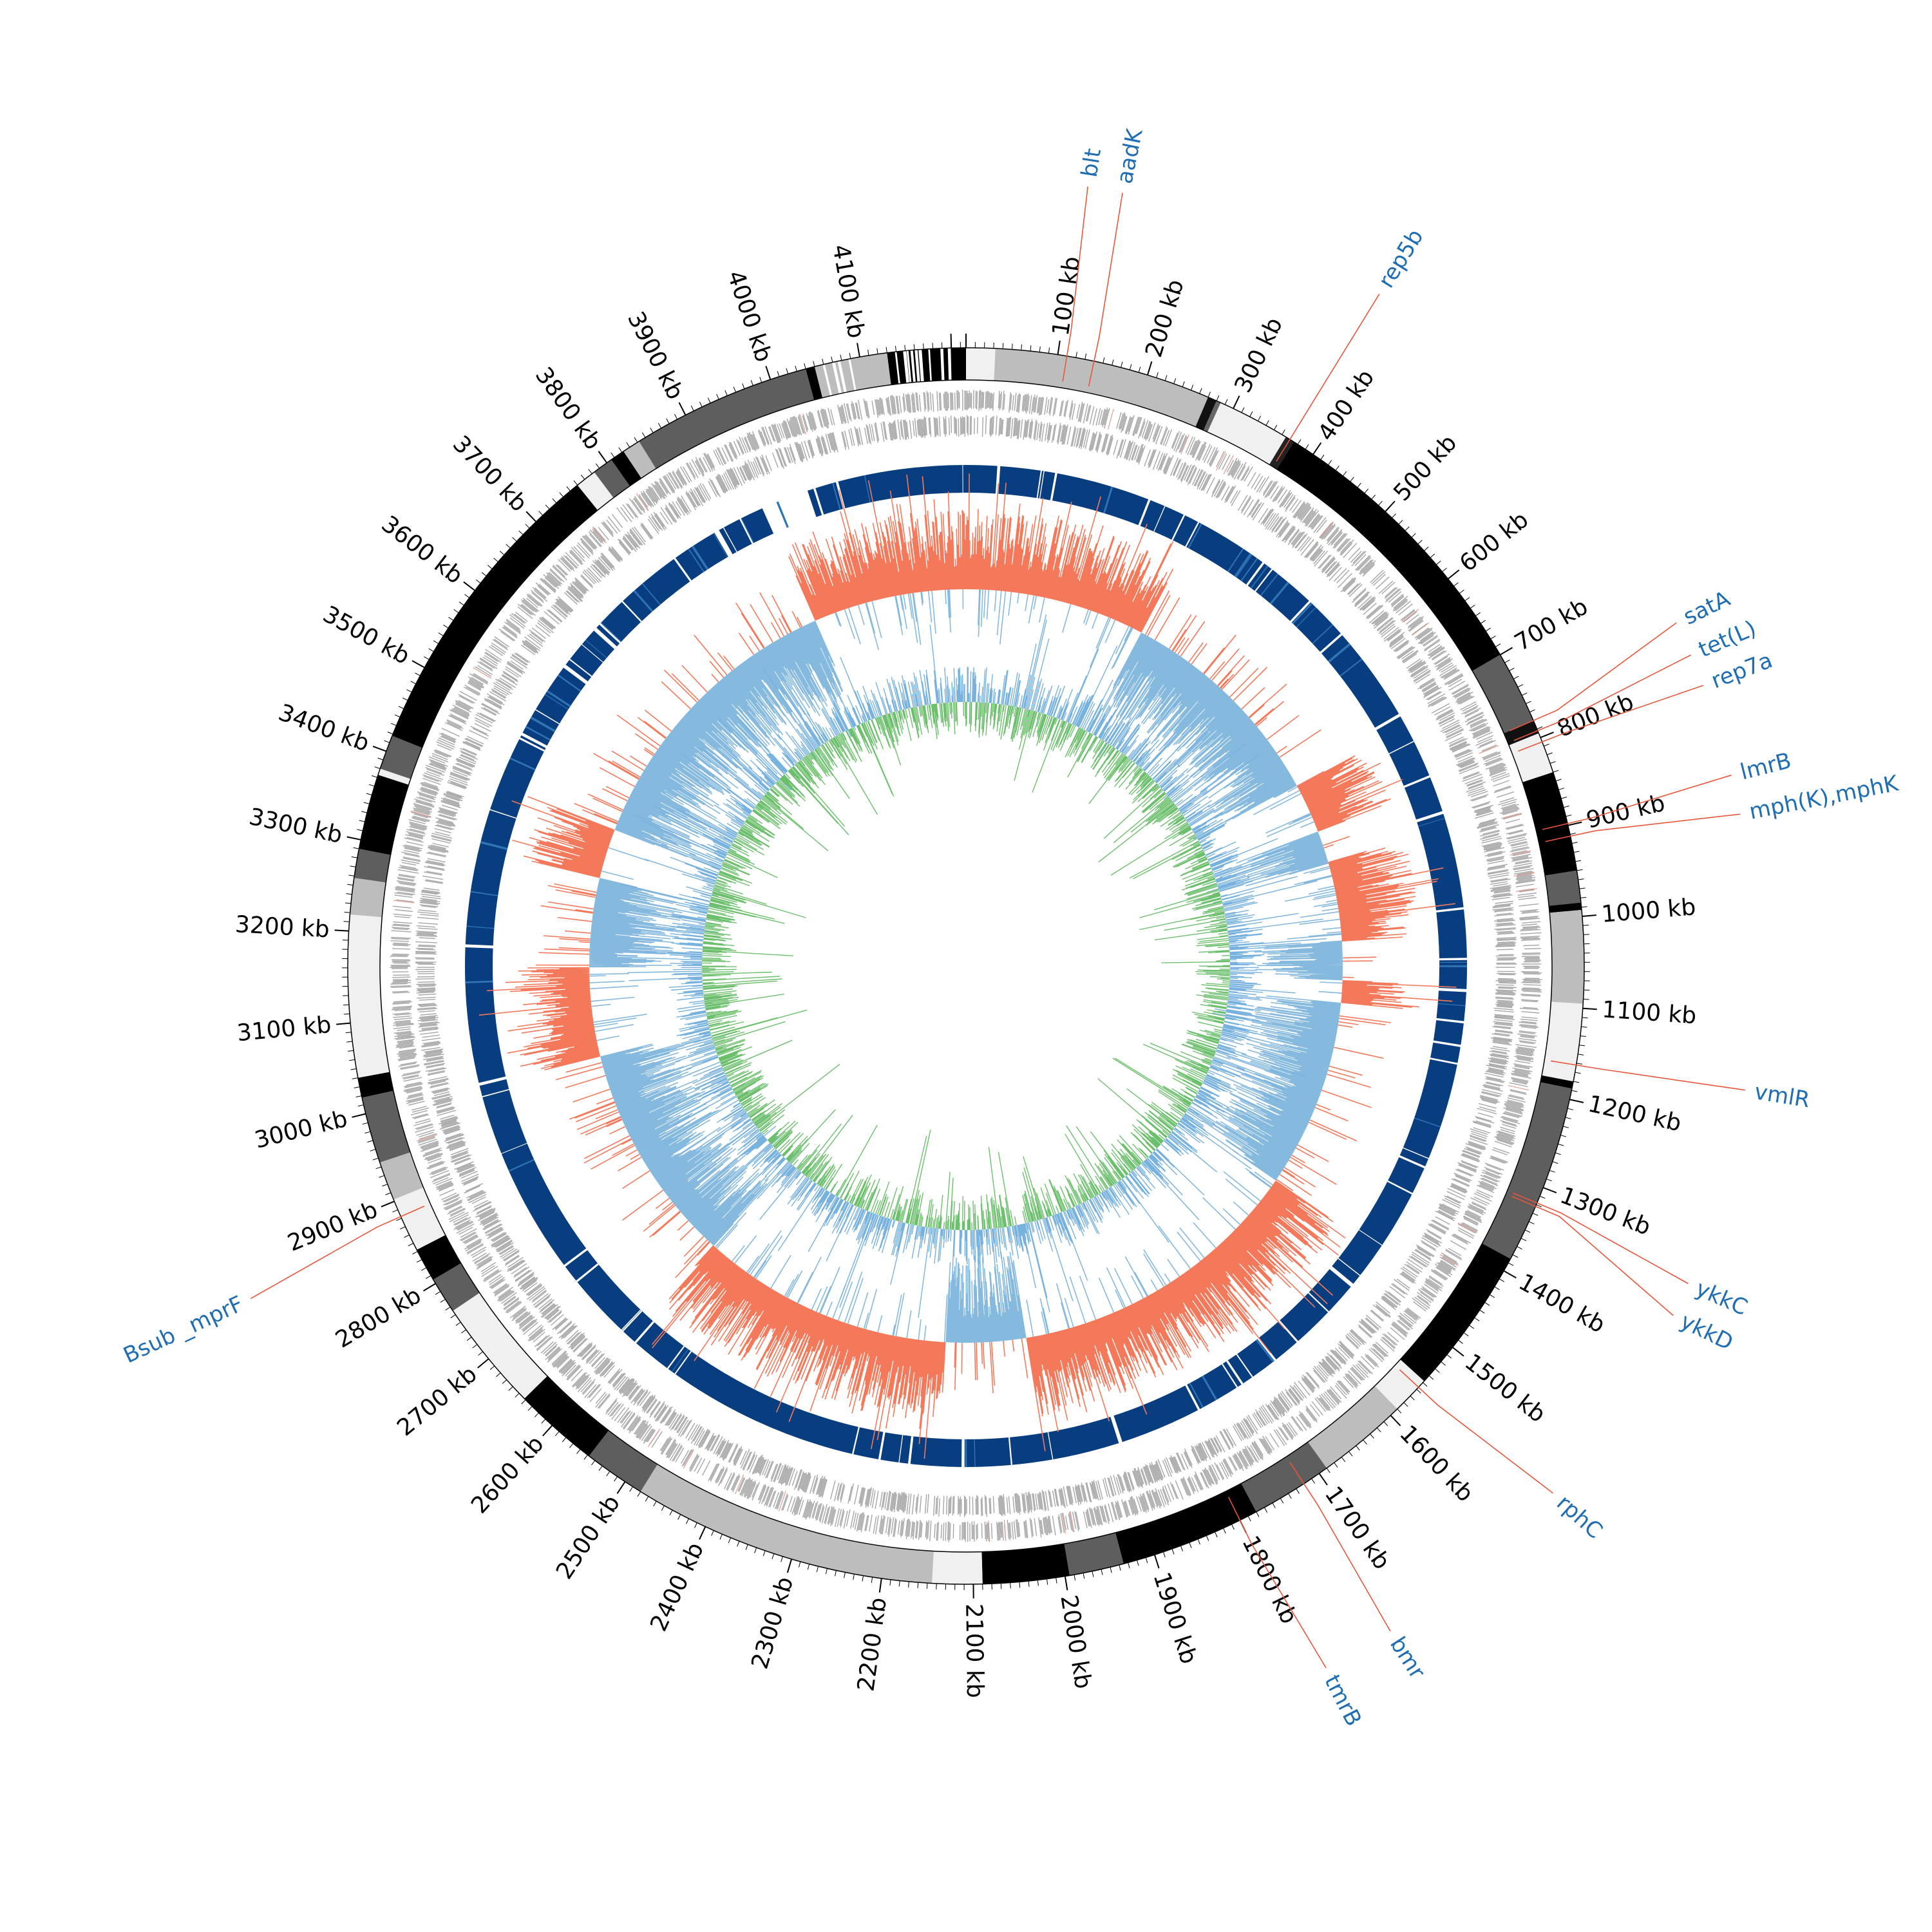 The width and height of the screenshot is (1932, 1932). I want to click on tick-label: 3800 kb, so click(569, 409).